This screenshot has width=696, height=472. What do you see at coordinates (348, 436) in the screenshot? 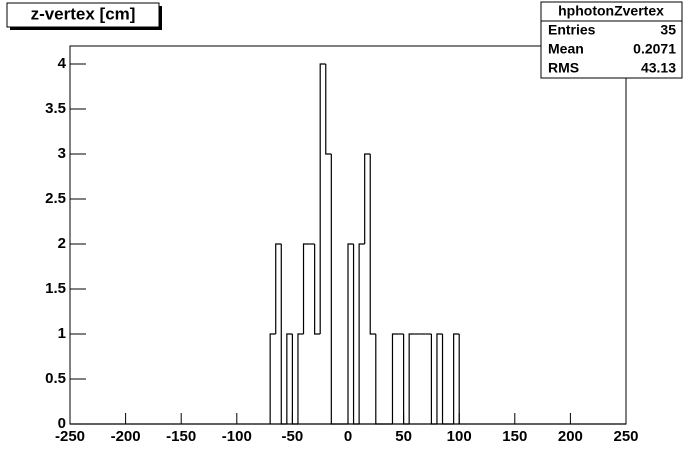
I see `x-tick-label: 0` at bounding box center [348, 436].